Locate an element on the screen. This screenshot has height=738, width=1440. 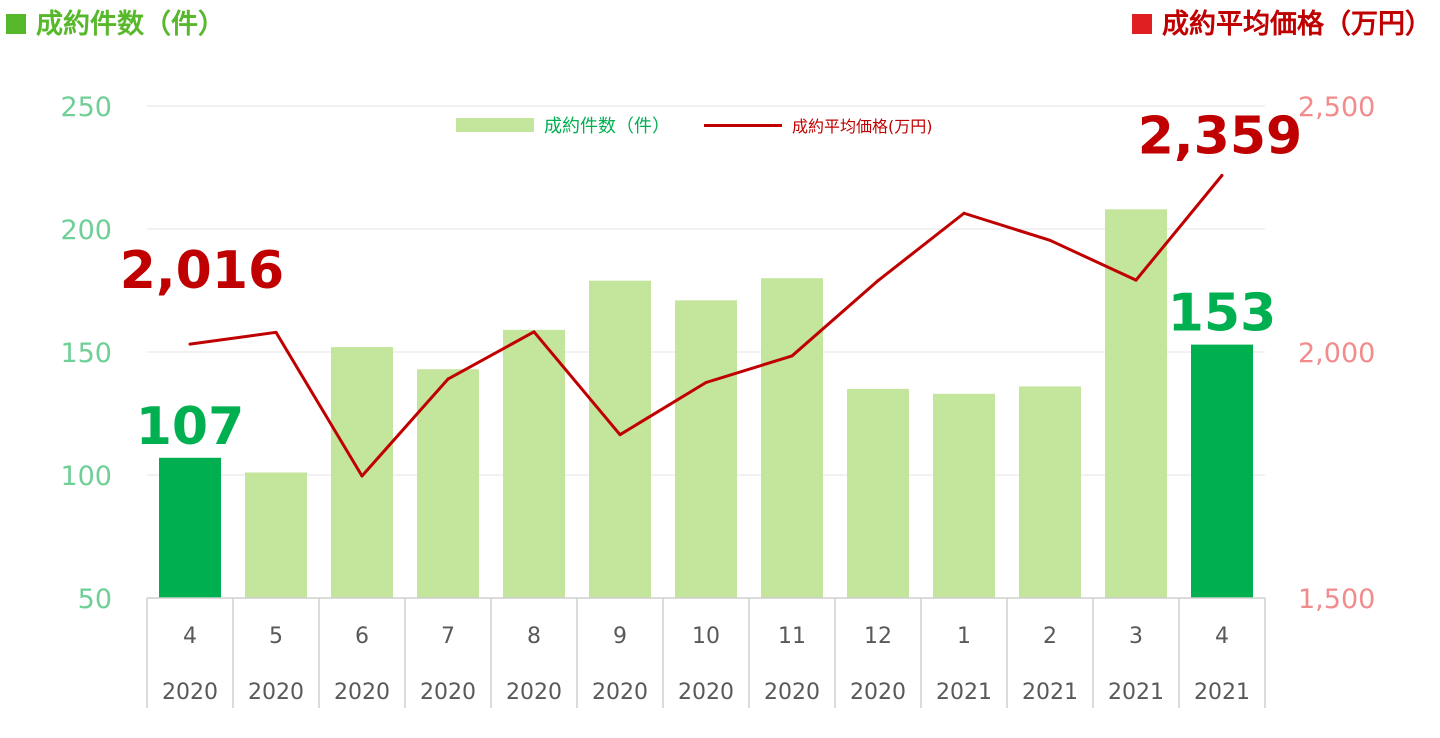
left-tick-label: 150 is located at coordinates (86, 353).